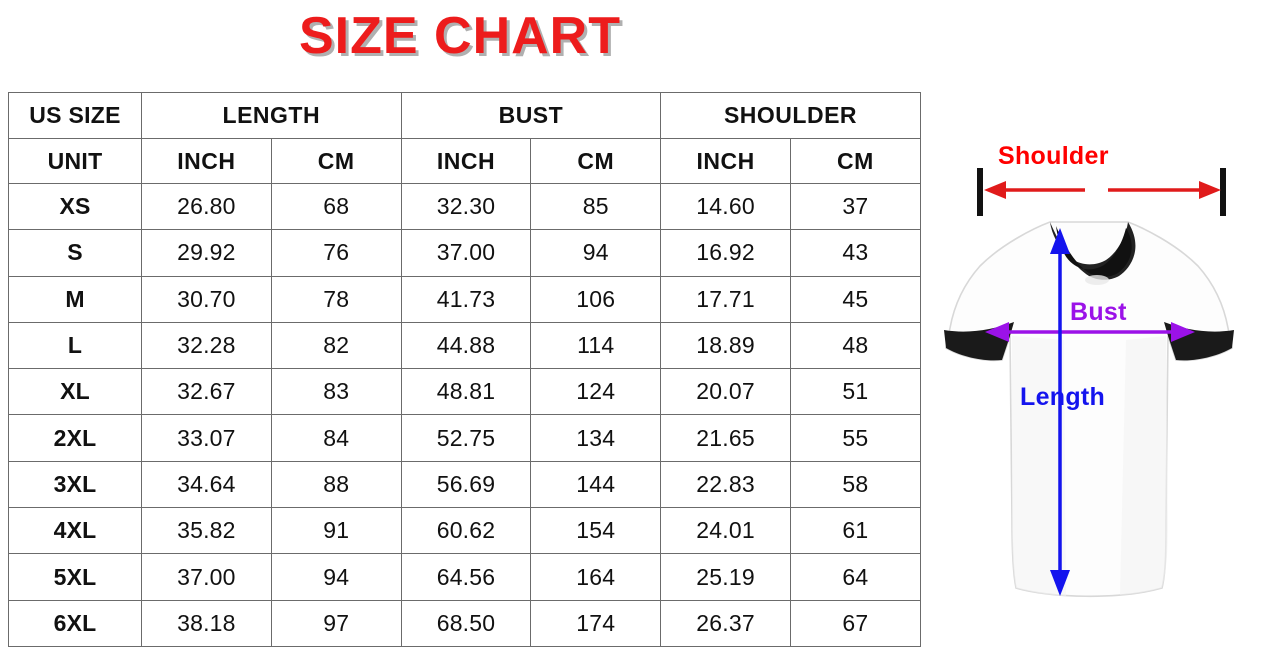  What do you see at coordinates (855, 299) in the screenshot?
I see `cell-value: 45` at bounding box center [855, 299].